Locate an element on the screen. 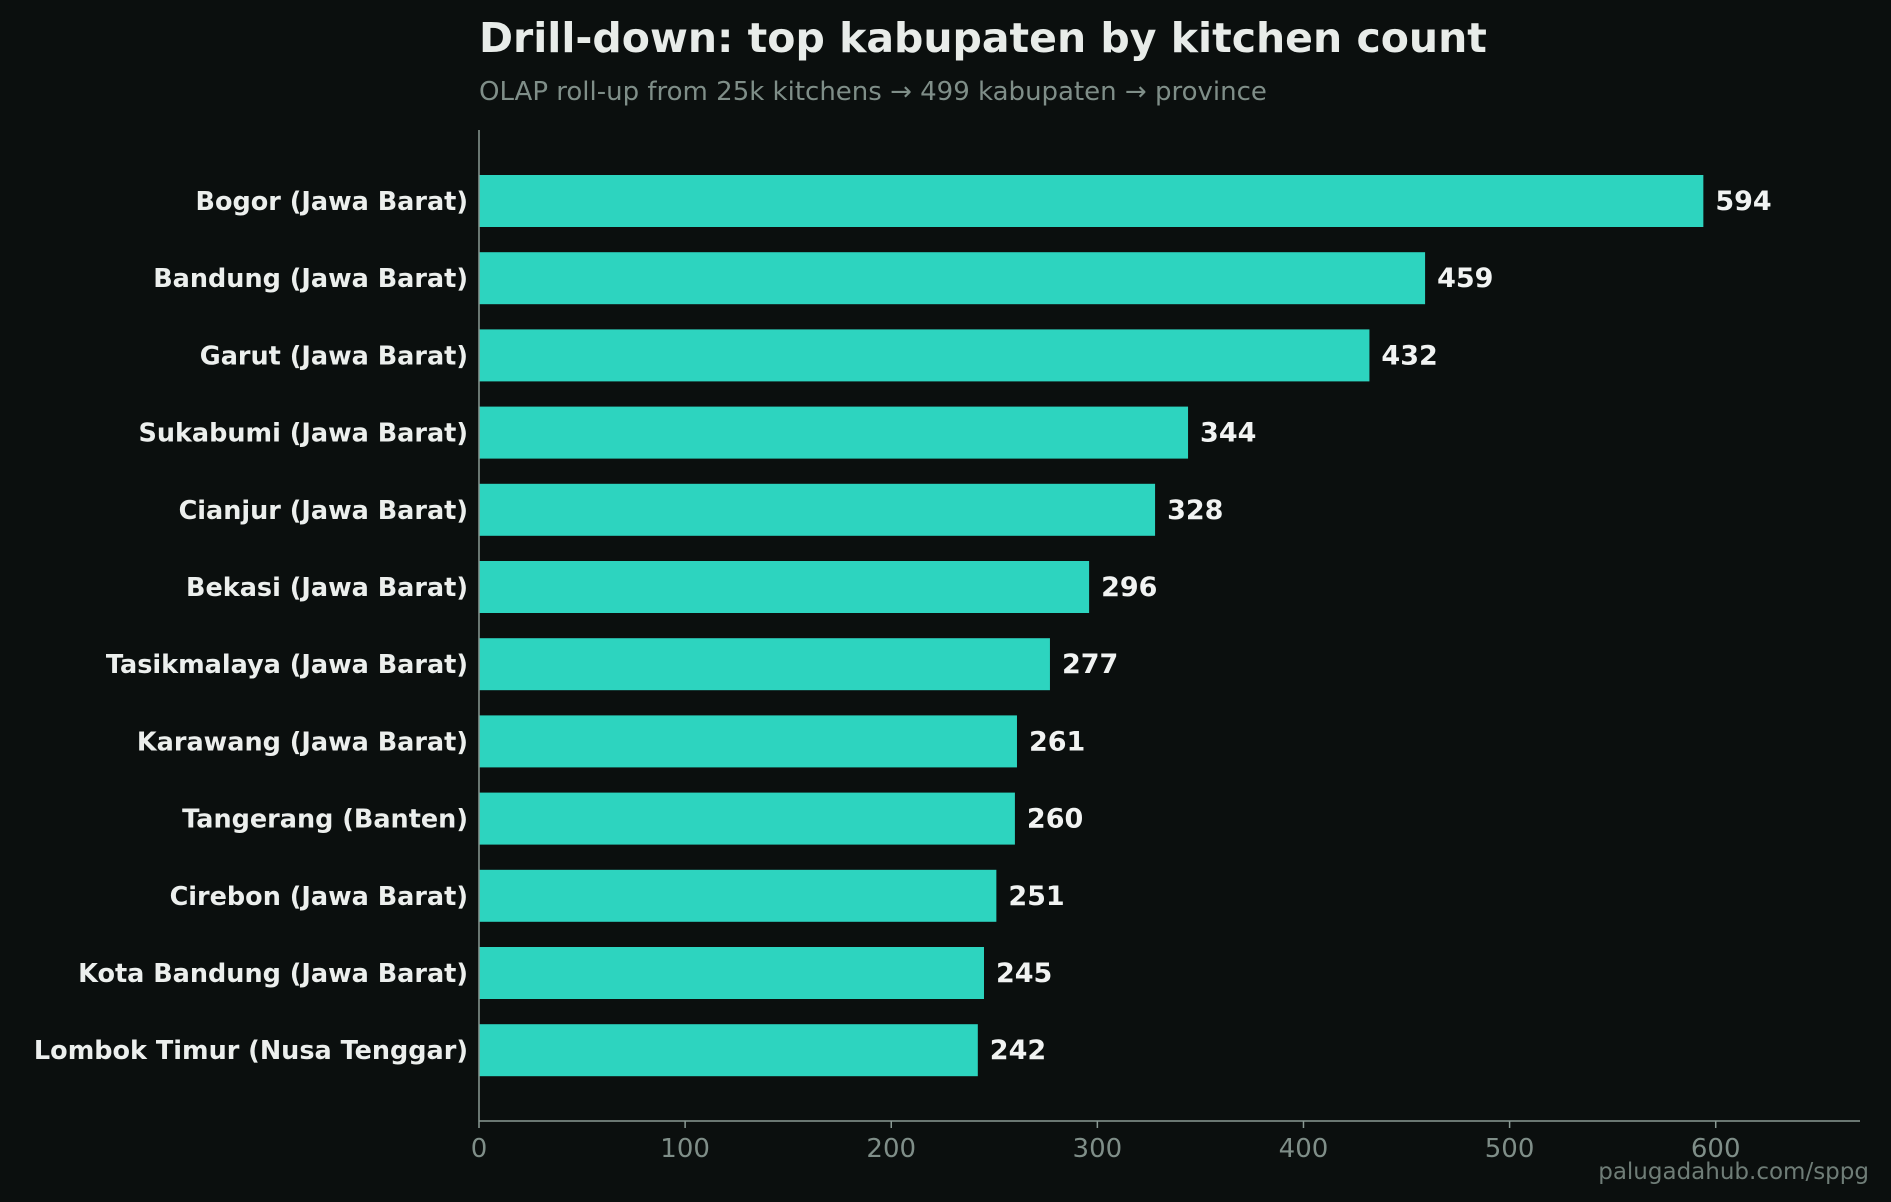  x-tick-label: 400 is located at coordinates (1304, 1149).